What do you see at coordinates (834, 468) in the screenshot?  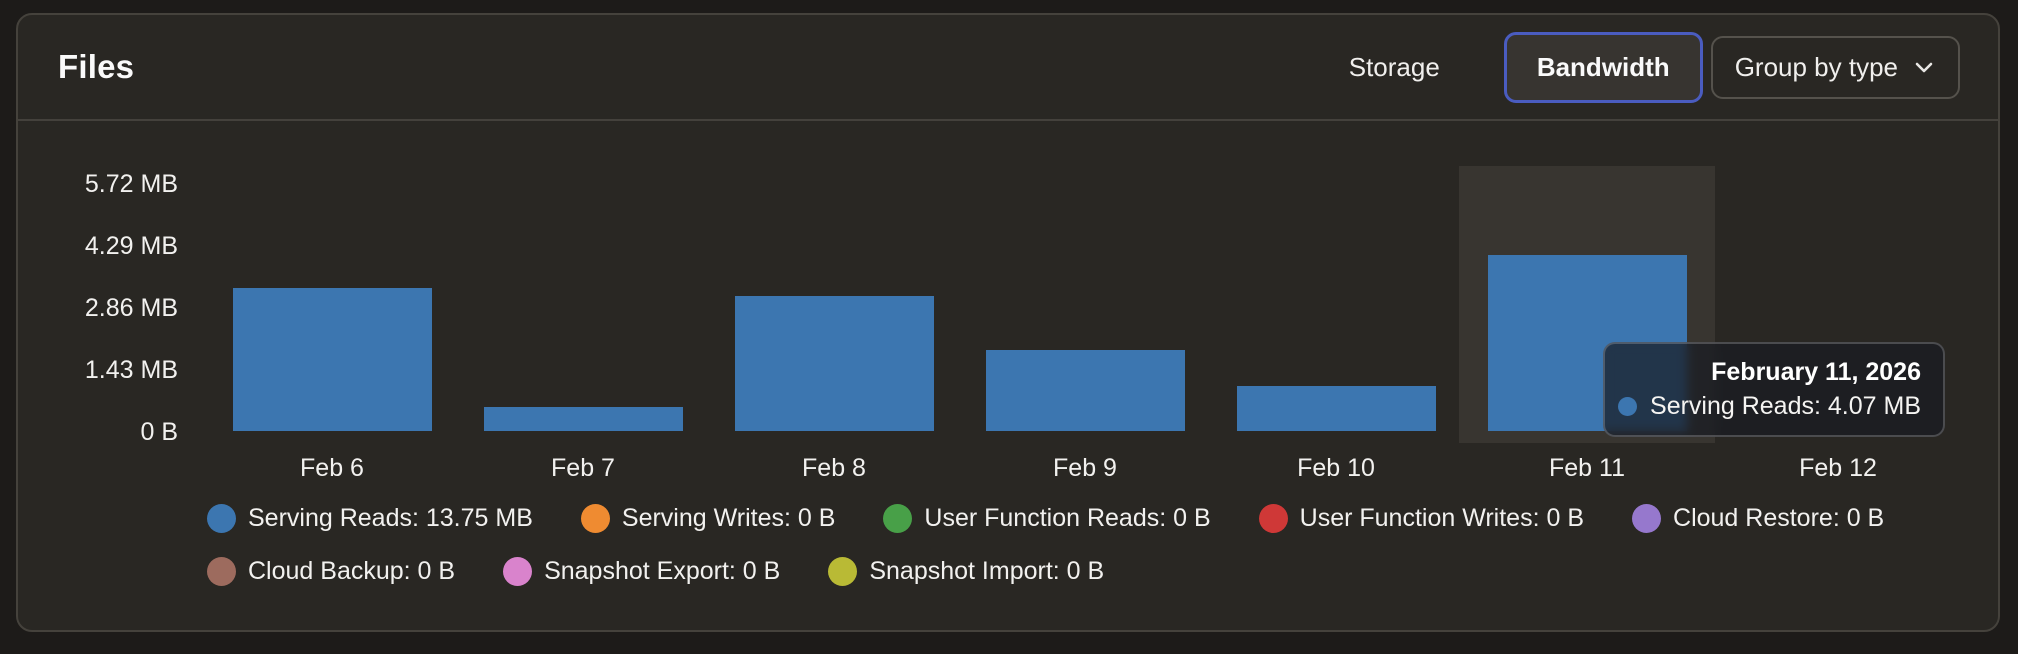 I see `x-axis-label: Feb 8` at bounding box center [834, 468].